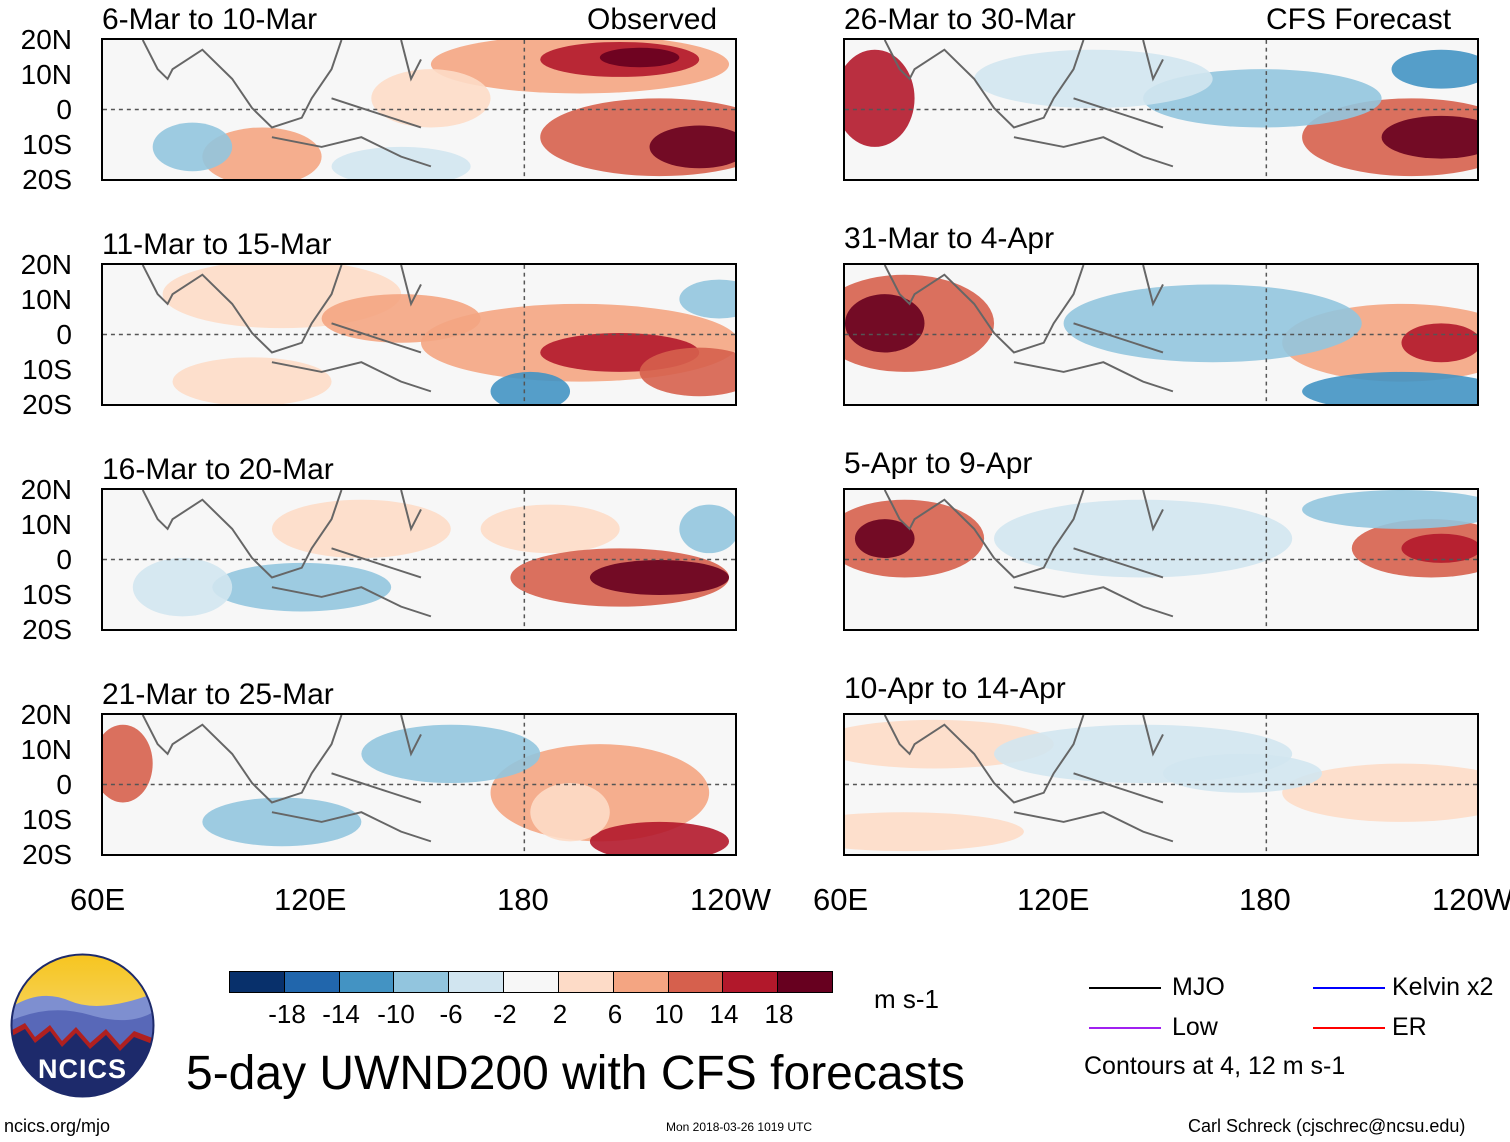 The width and height of the screenshot is (1510, 1142). Describe the element at coordinates (724, 1014) in the screenshot. I see `colorbar-label: 14` at that location.